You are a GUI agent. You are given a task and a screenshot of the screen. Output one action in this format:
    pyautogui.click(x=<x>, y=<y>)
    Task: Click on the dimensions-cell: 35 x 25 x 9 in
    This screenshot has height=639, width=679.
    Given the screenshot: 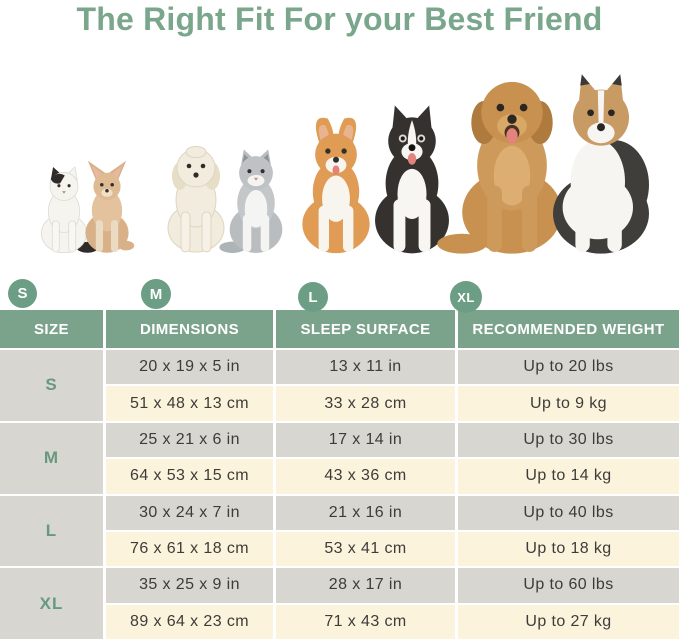 What is the action you would take?
    pyautogui.click(x=189, y=585)
    